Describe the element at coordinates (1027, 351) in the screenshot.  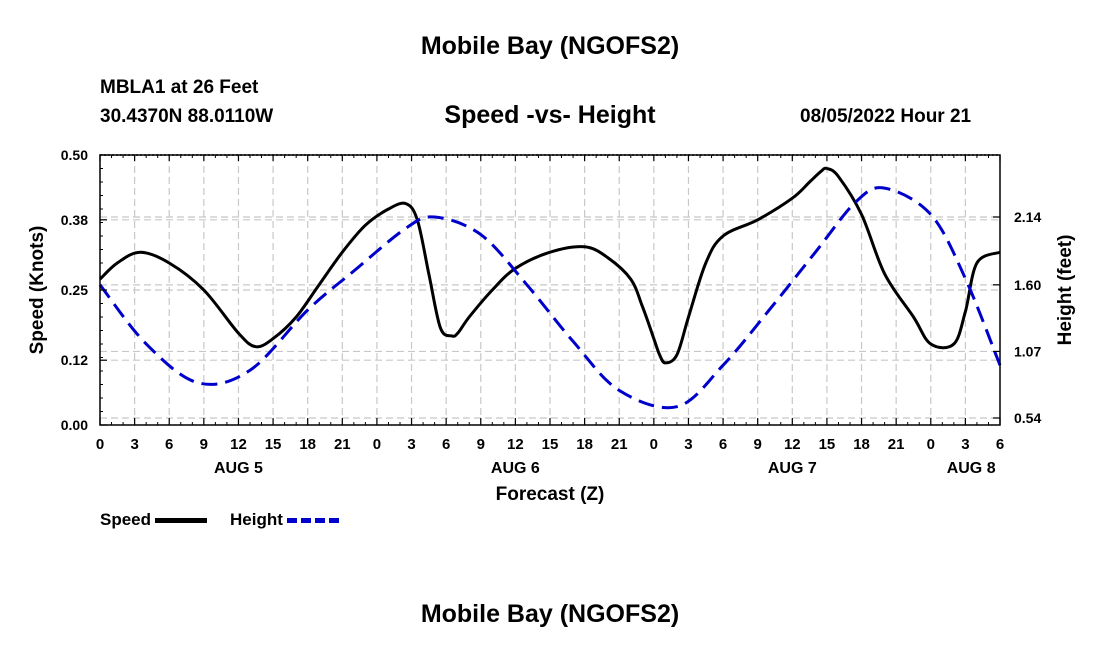
I see `y2-tick-label: 1.07` at that location.